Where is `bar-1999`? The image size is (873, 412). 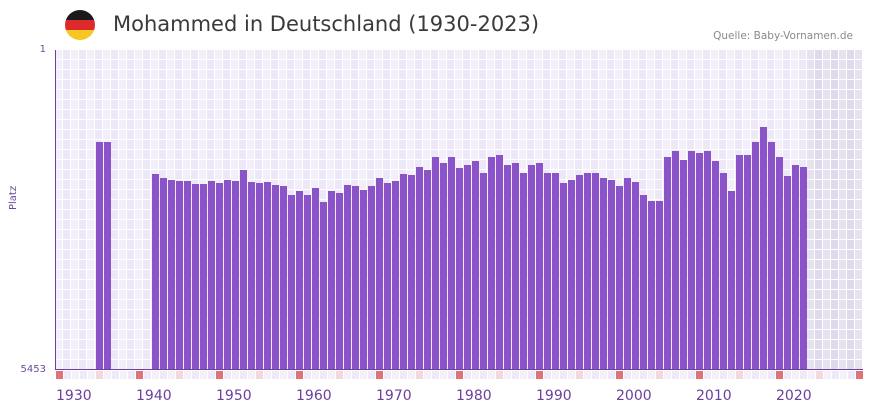 bar-1999 is located at coordinates (611, 275).